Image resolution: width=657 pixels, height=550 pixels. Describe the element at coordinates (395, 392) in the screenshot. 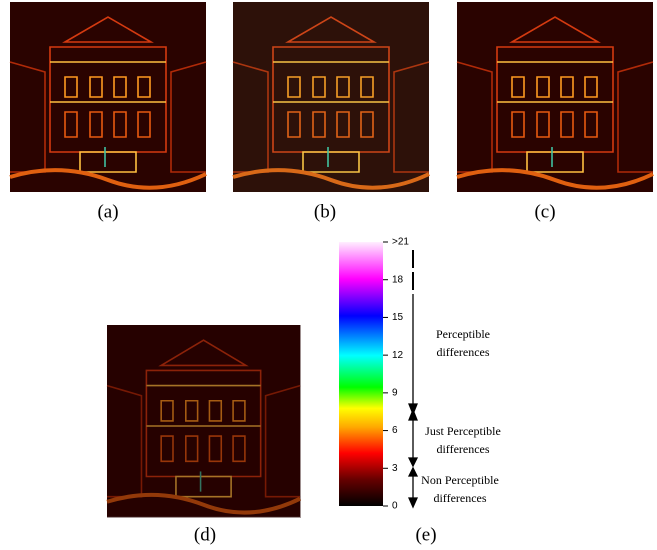

I see `colorbar-tick-label: 9` at that location.